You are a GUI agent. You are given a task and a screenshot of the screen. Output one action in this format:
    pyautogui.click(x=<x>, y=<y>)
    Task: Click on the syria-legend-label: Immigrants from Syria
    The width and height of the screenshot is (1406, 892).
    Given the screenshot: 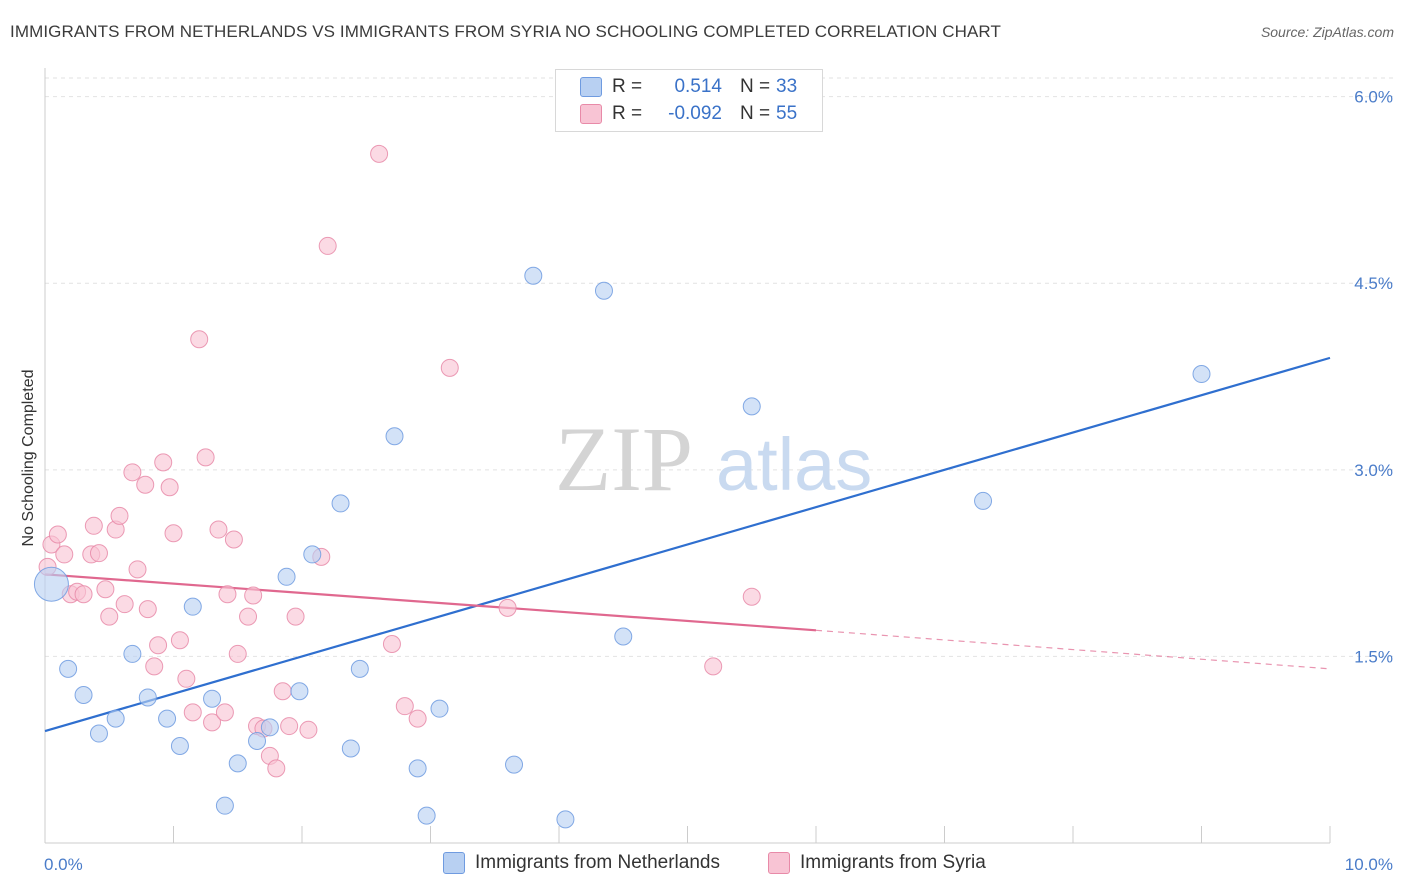 What is the action you would take?
    pyautogui.click(x=893, y=862)
    